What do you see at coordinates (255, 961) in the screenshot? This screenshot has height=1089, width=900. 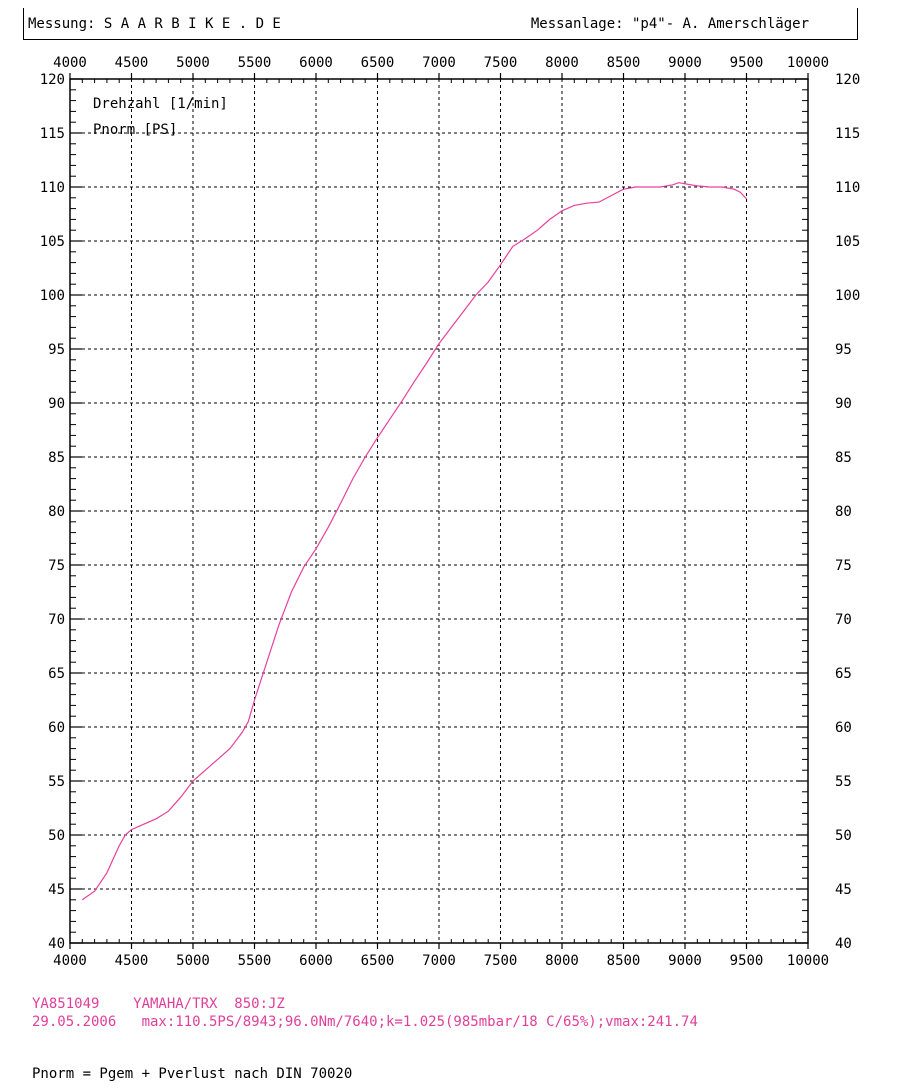 I see `x-tick-label-bottom: 5500` at bounding box center [255, 961].